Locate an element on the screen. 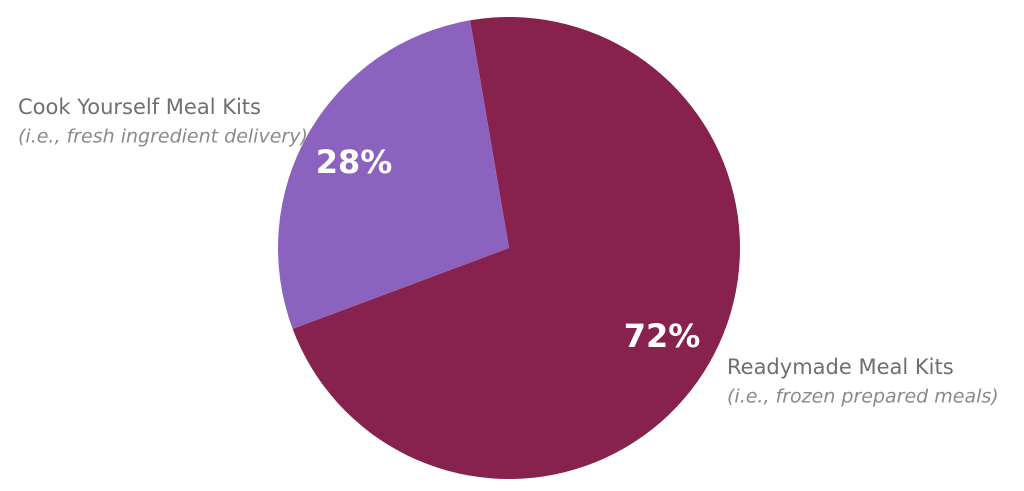  category-sublabel: (i.e., fresh ingredient delivery) is located at coordinates (163, 137).